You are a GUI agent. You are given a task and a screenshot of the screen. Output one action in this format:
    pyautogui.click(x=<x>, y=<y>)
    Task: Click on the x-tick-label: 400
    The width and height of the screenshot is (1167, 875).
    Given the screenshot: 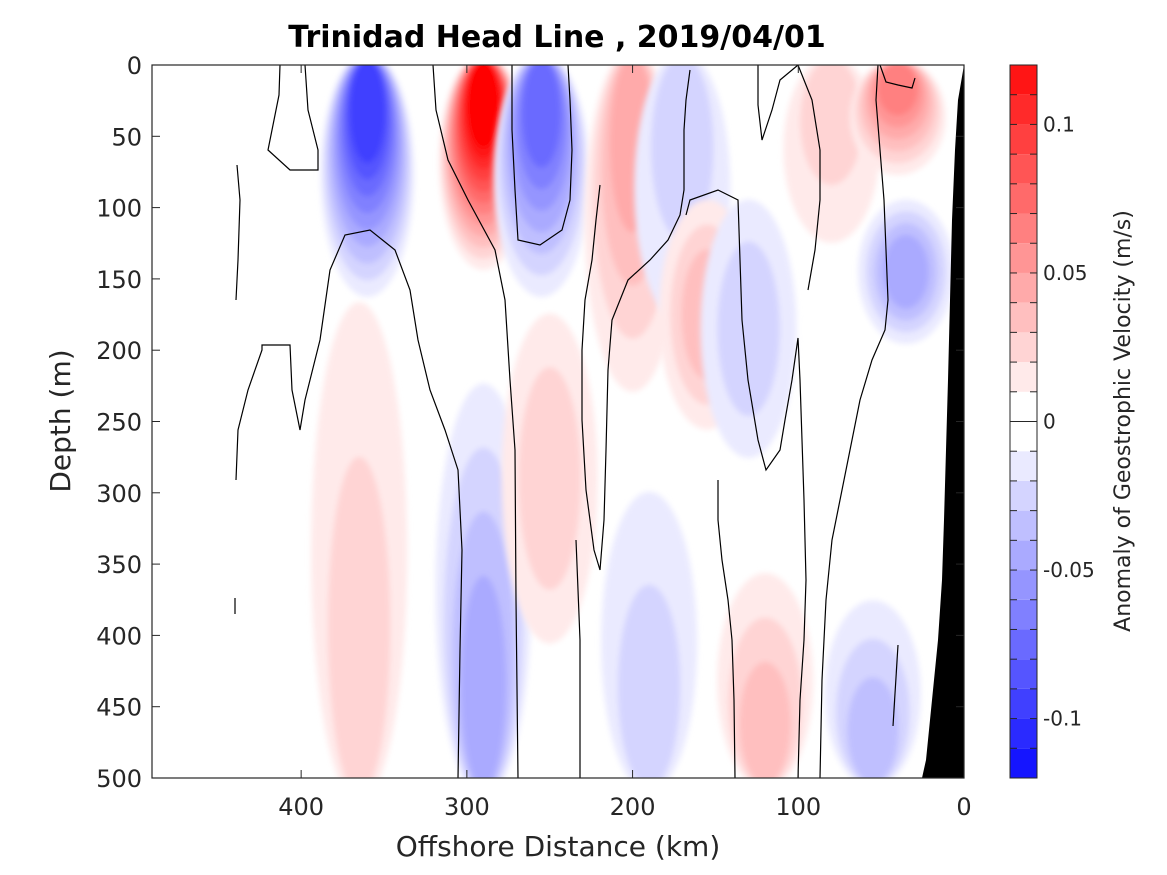 What is the action you would take?
    pyautogui.click(x=301, y=807)
    